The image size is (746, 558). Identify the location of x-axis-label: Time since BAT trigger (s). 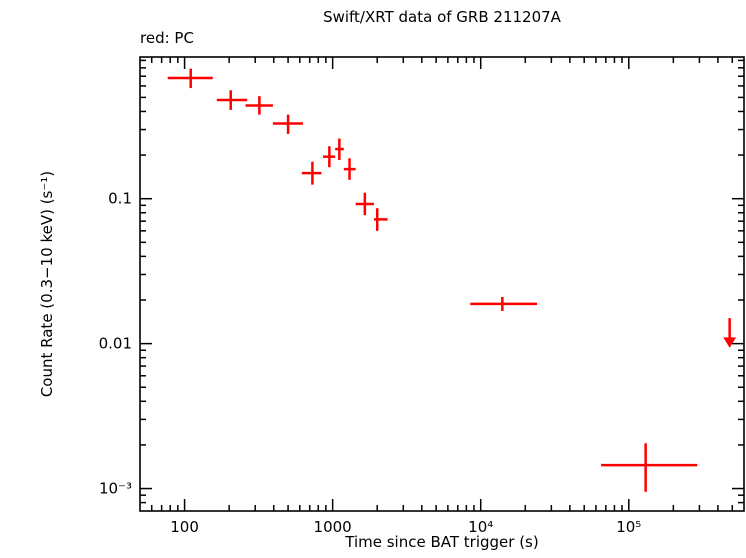
(442, 542).